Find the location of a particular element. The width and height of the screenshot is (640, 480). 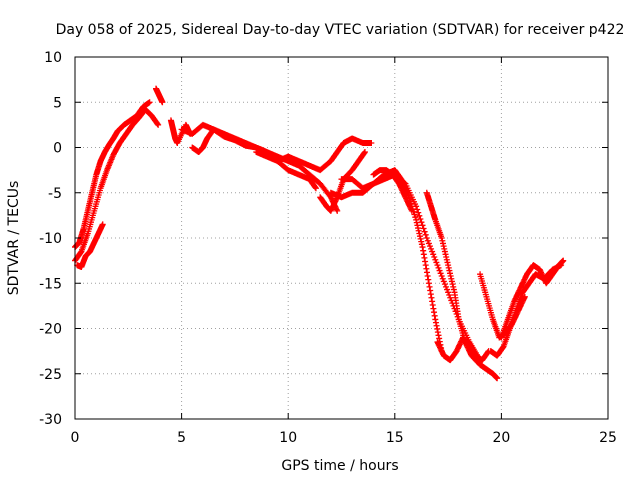

x-tick-label: 10 is located at coordinates (288, 438).